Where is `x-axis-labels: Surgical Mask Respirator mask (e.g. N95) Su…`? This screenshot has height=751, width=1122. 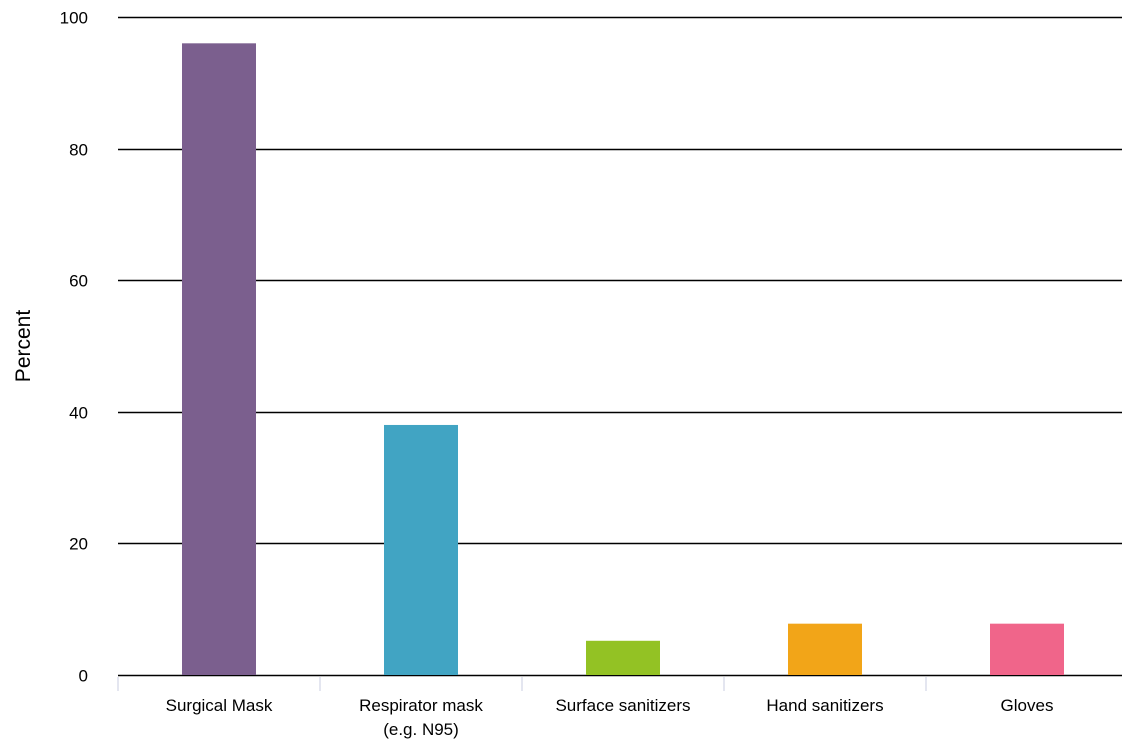
x-axis-labels: Surgical Mask Respirator mask (e.g. N95) Su… is located at coordinates (610, 717).